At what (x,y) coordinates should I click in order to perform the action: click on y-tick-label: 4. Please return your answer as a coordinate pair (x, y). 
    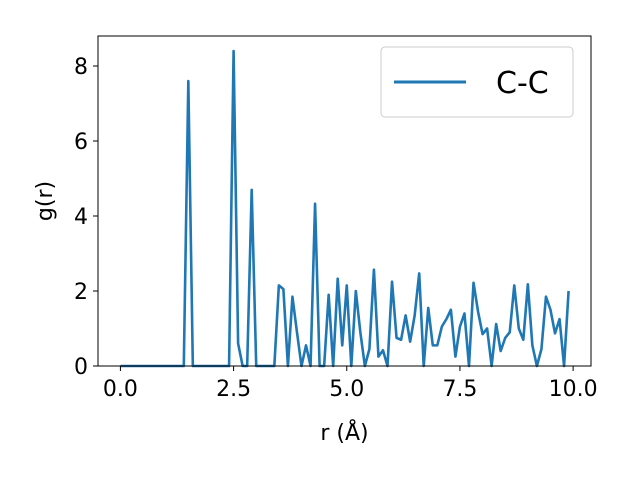
    Looking at the image, I should click on (81, 217).